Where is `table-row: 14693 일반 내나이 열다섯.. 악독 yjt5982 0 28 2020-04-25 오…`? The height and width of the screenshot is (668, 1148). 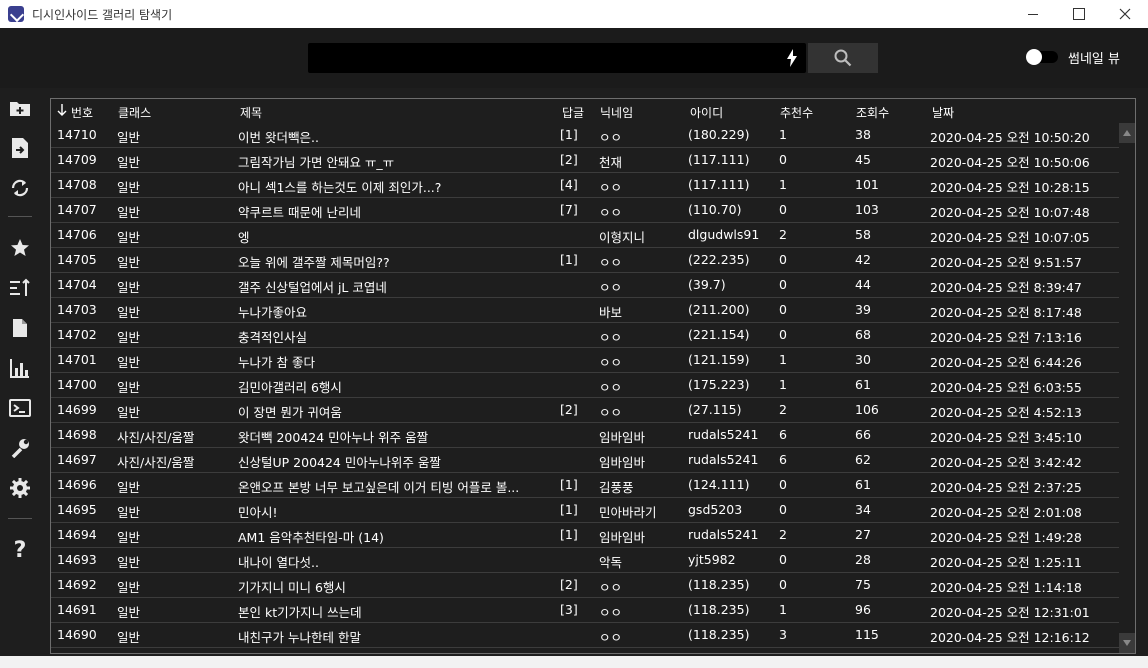
table-row: 14693 일반 내나이 열다섯.. 악독 yjt5982 0 28 2020-04-25 오… is located at coordinates (585, 560).